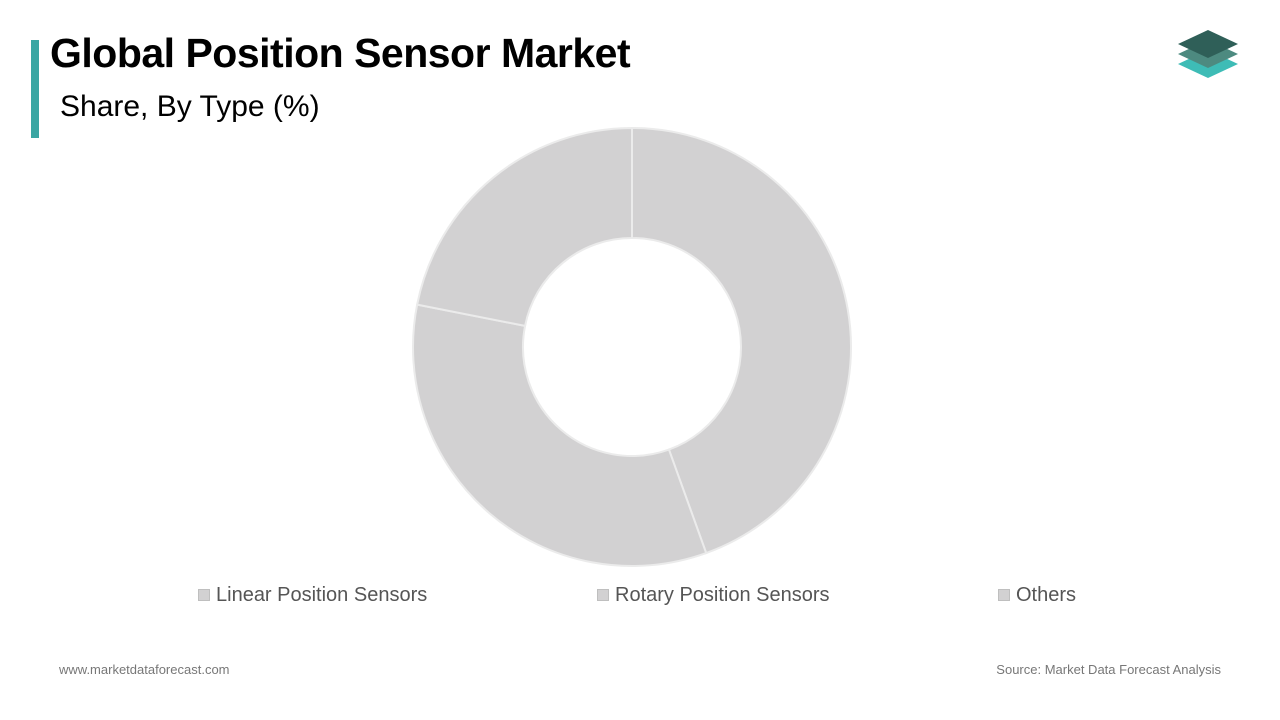  What do you see at coordinates (1208, 44) in the screenshot?
I see `logo-layer-top` at bounding box center [1208, 44].